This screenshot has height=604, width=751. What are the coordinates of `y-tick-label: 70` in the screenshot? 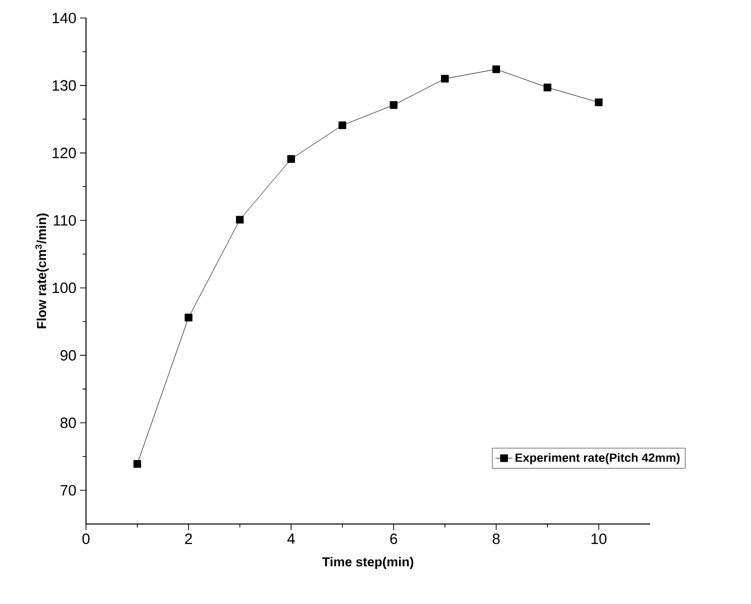 It's located at (68, 490).